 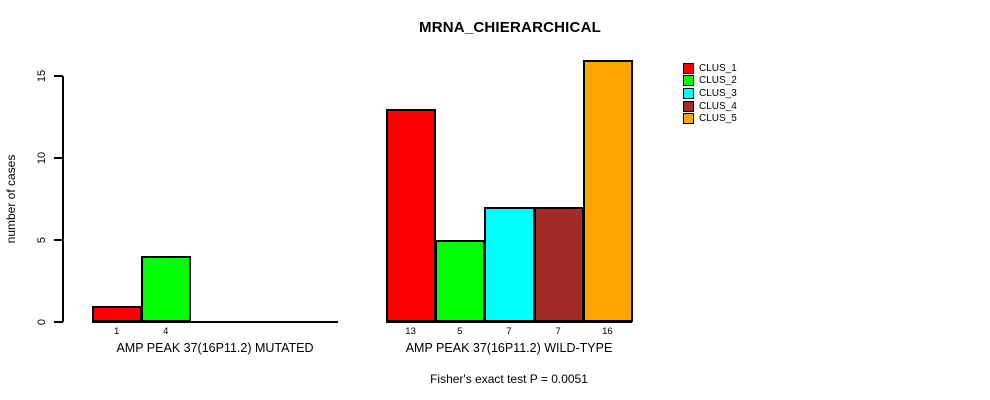 What do you see at coordinates (460, 331) in the screenshot?
I see `bar-value-label: 5` at bounding box center [460, 331].